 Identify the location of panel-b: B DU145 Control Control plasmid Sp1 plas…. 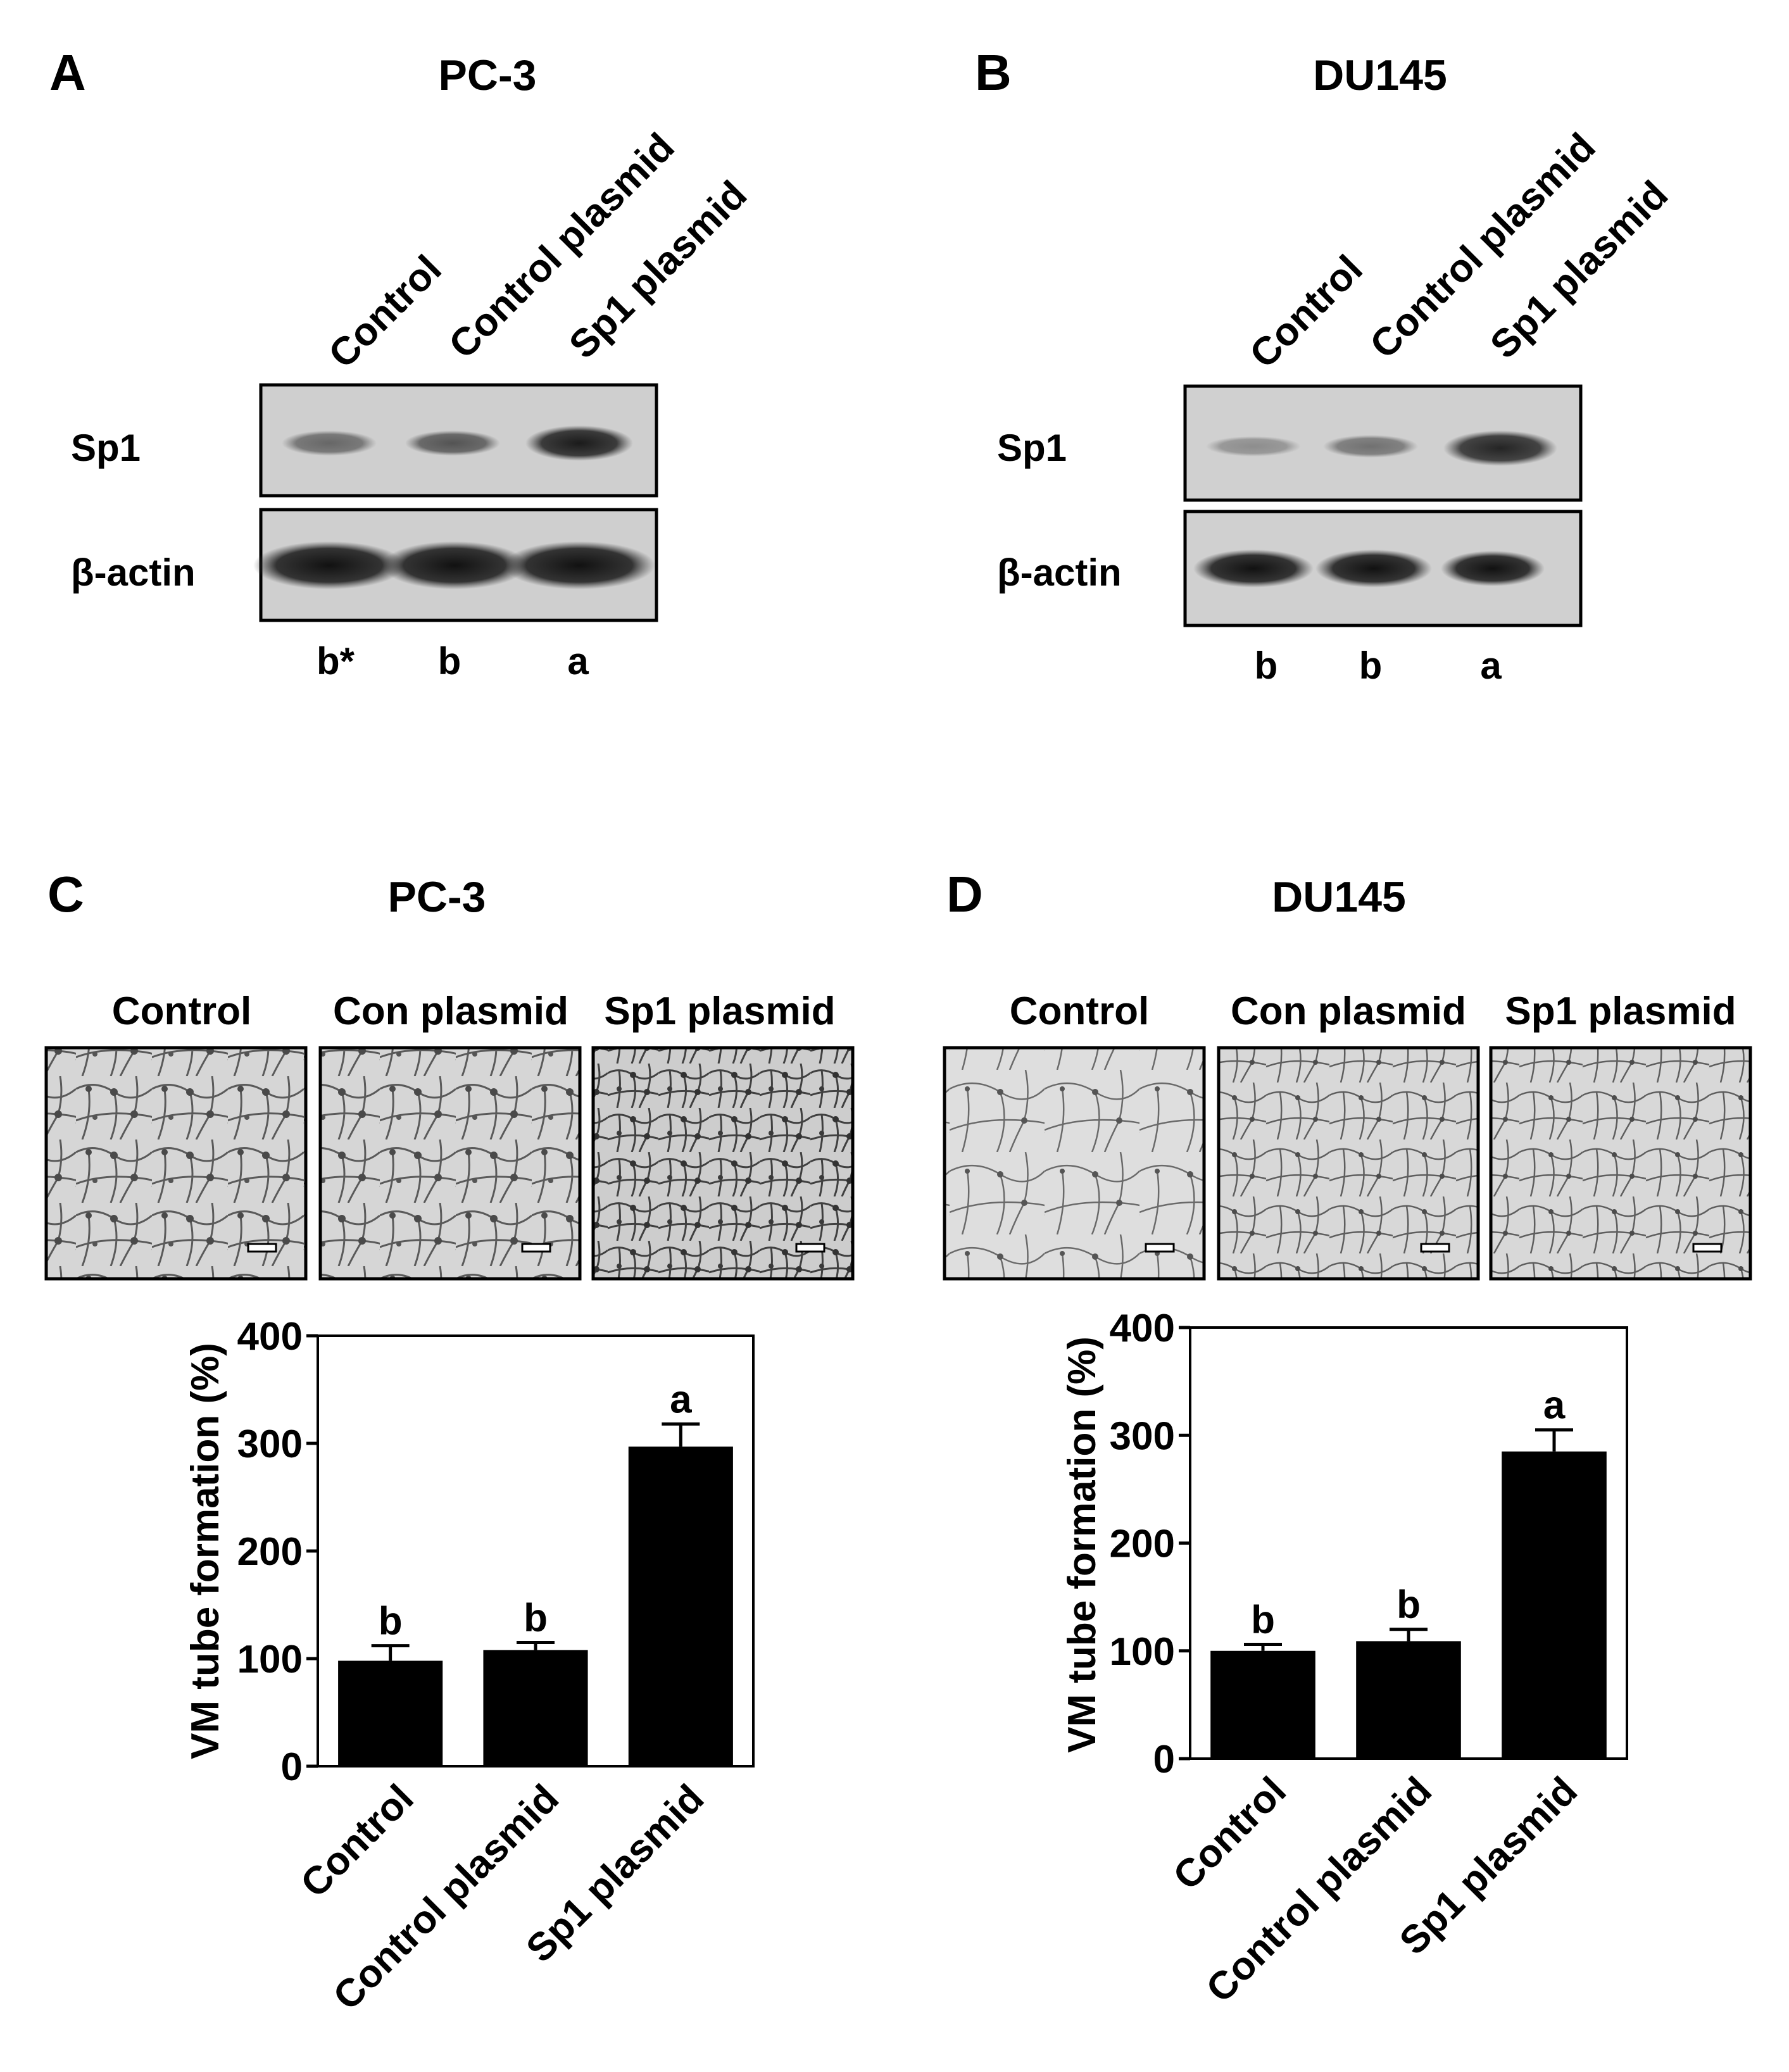
(1325, 366).